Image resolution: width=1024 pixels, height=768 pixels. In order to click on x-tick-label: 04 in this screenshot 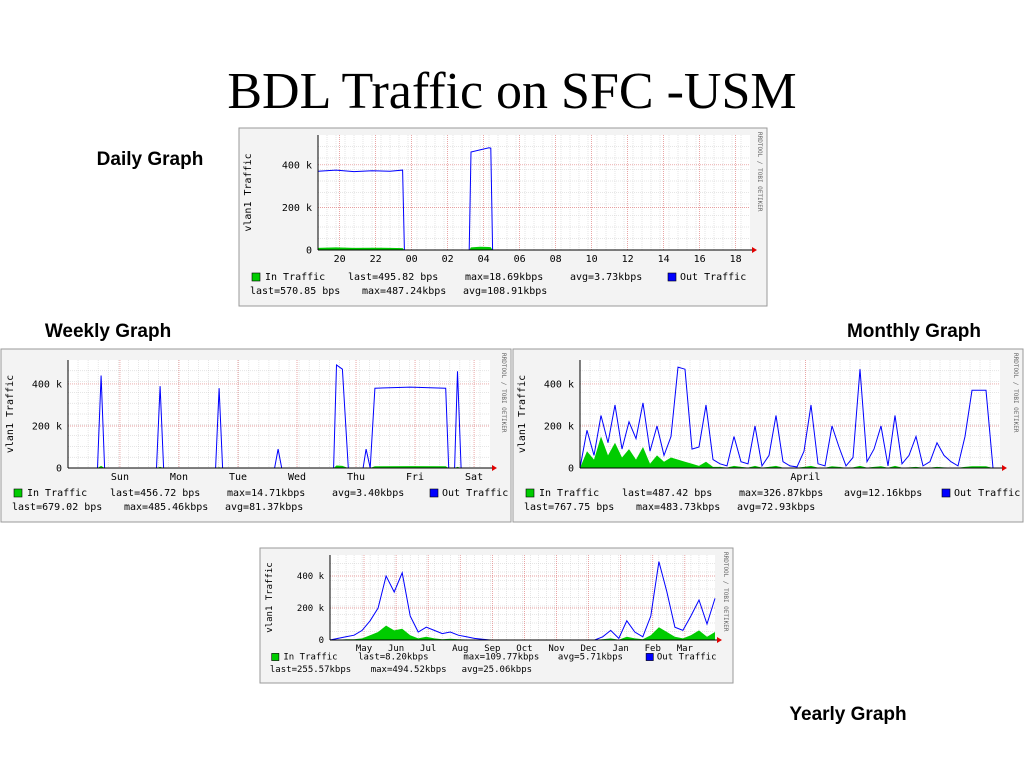, I will do `click(484, 259)`.